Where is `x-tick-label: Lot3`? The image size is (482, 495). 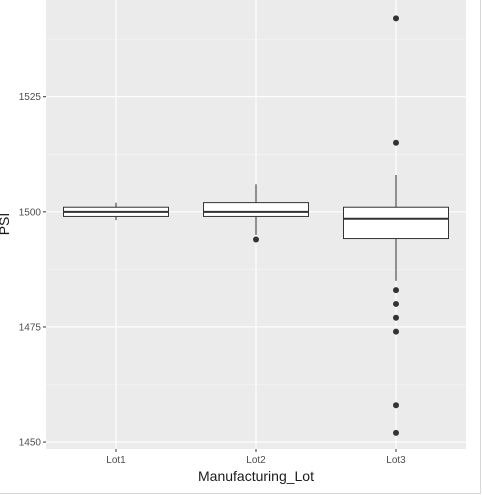
x-tick-label: Lot3 is located at coordinates (396, 460).